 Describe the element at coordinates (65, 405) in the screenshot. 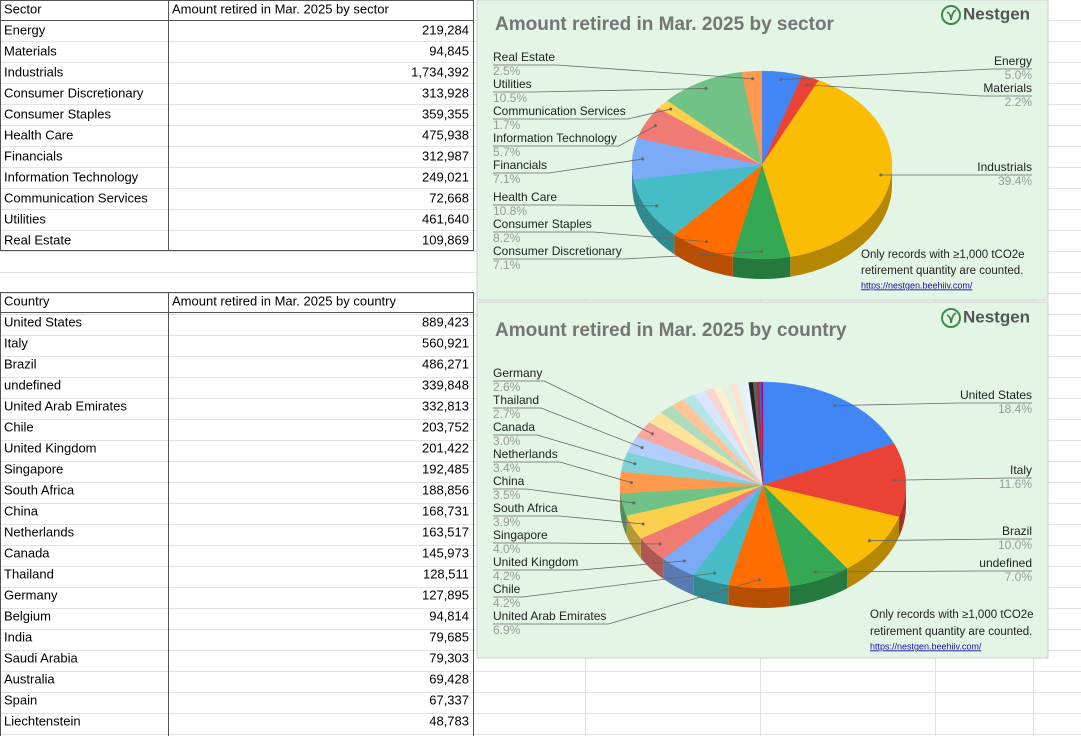

I see `name-cell: United Arab Emirates` at that location.